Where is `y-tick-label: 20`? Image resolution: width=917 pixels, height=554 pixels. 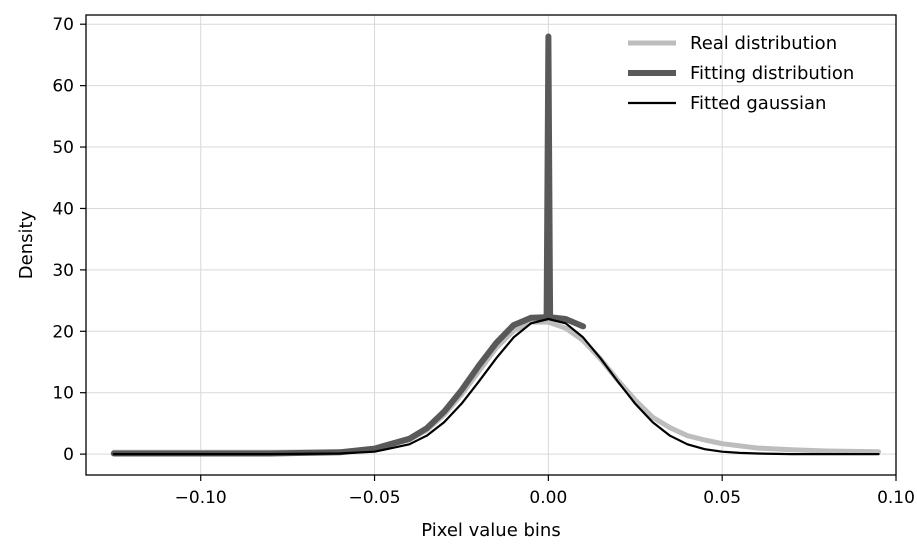 y-tick-label: 20 is located at coordinates (63, 332).